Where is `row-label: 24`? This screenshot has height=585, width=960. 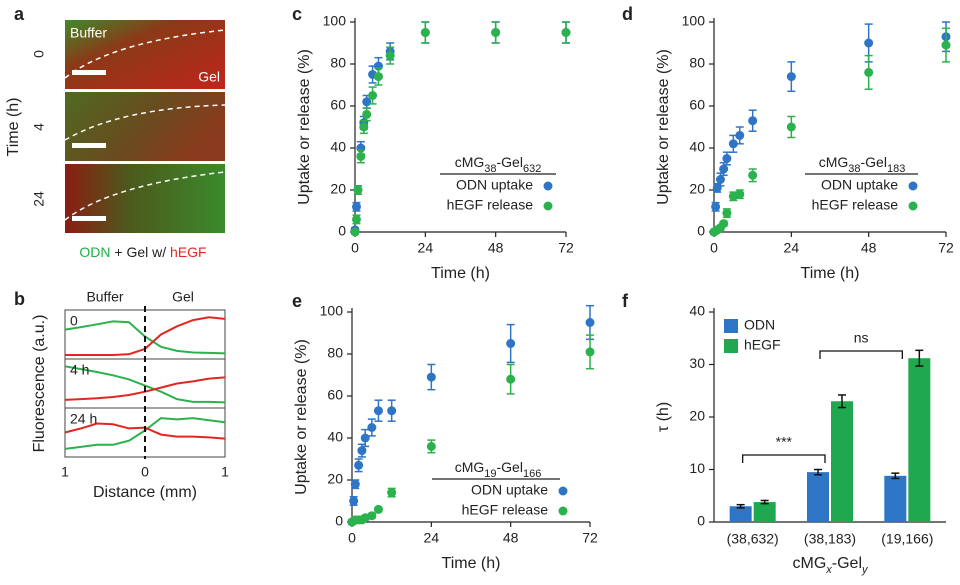
row-label: 24 is located at coordinates (39, 199).